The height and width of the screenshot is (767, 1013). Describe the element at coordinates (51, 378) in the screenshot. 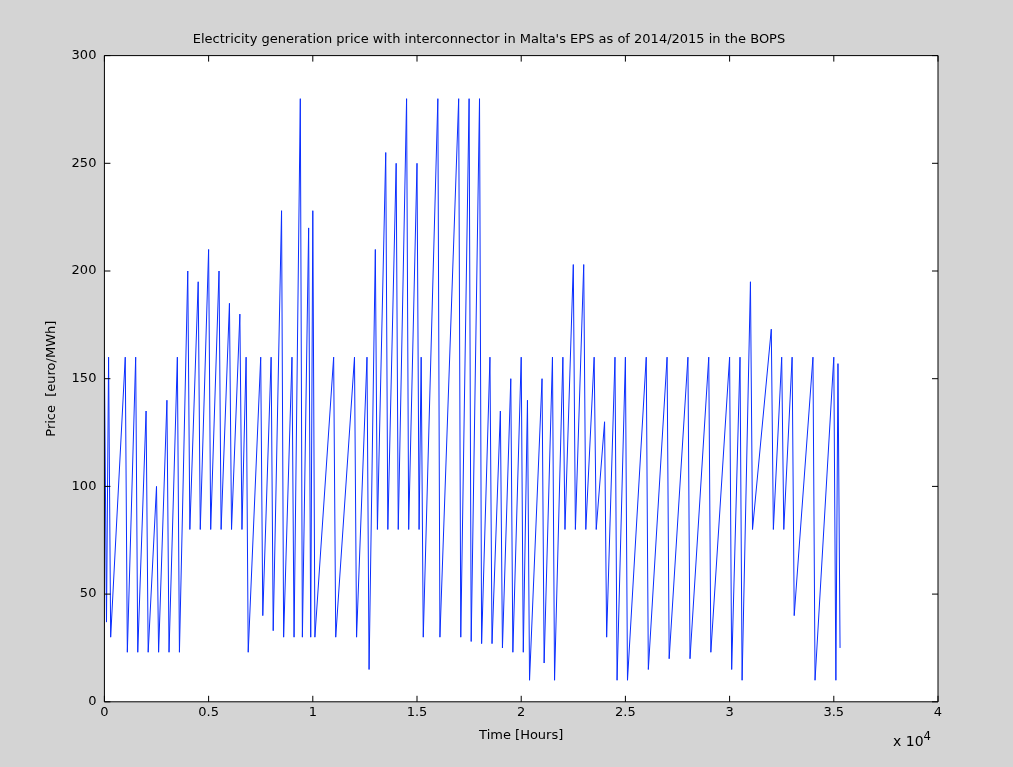

I see `y-axis-title: Price [euro/MWh]` at that location.